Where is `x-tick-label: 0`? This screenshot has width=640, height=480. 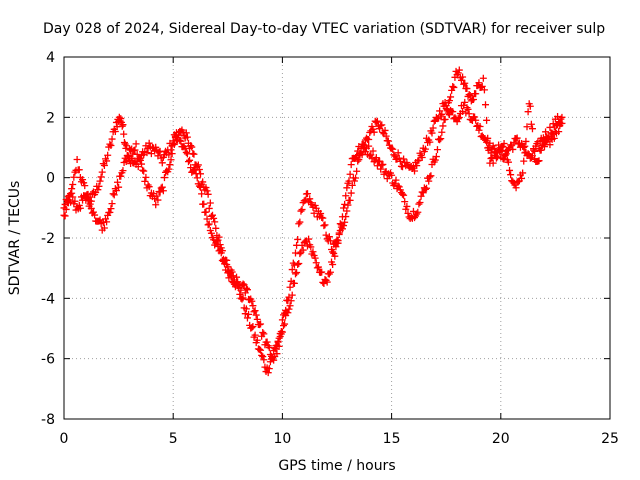
x-tick-label: 0 is located at coordinates (64, 439).